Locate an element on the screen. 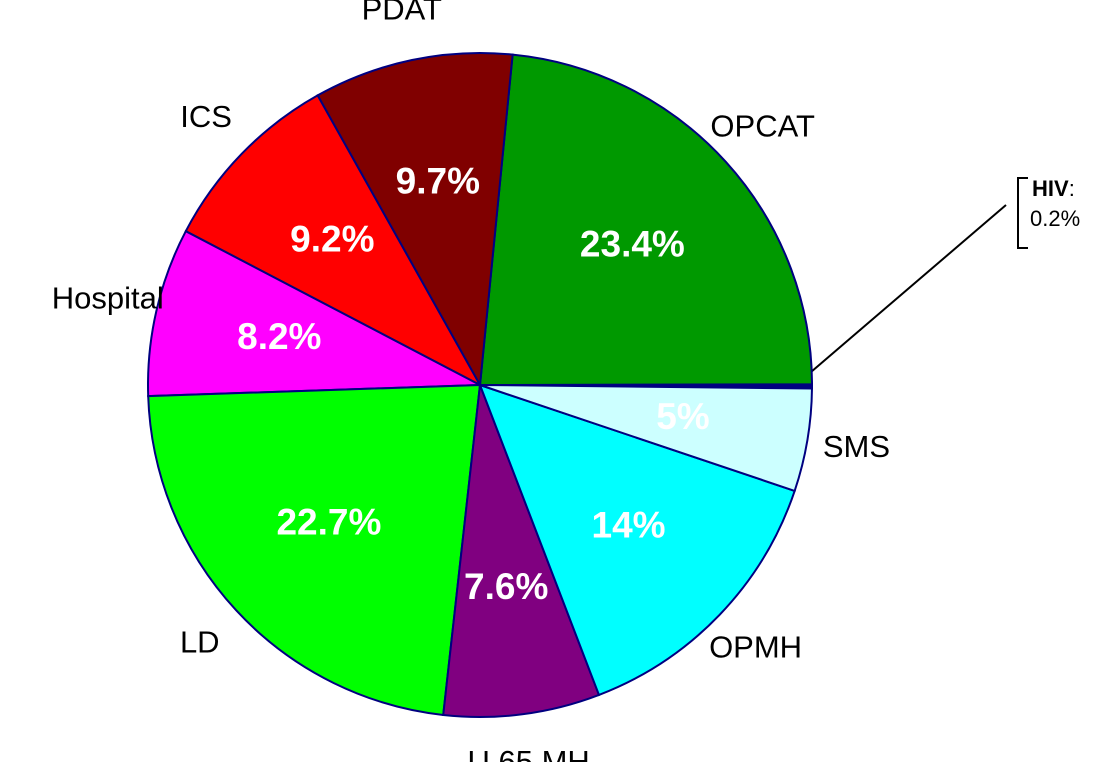  value-label: 7.6% is located at coordinates (506, 586).